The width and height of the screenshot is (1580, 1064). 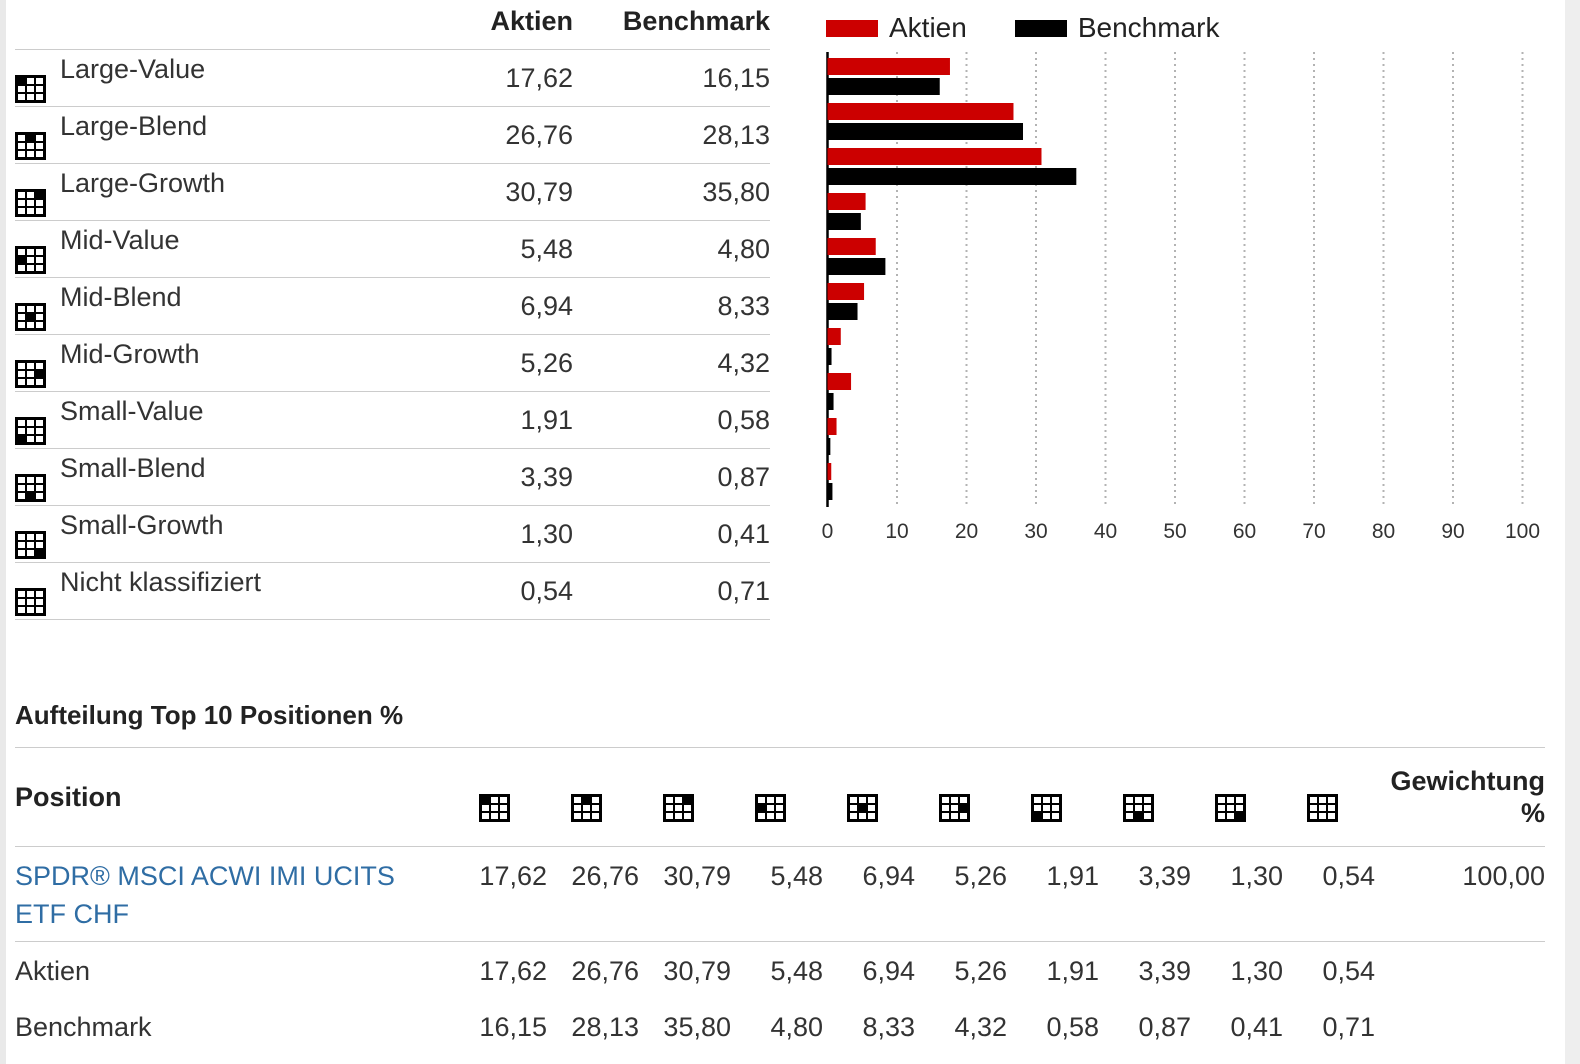 I want to click on x-tick-label: 50, so click(x=1174, y=531).